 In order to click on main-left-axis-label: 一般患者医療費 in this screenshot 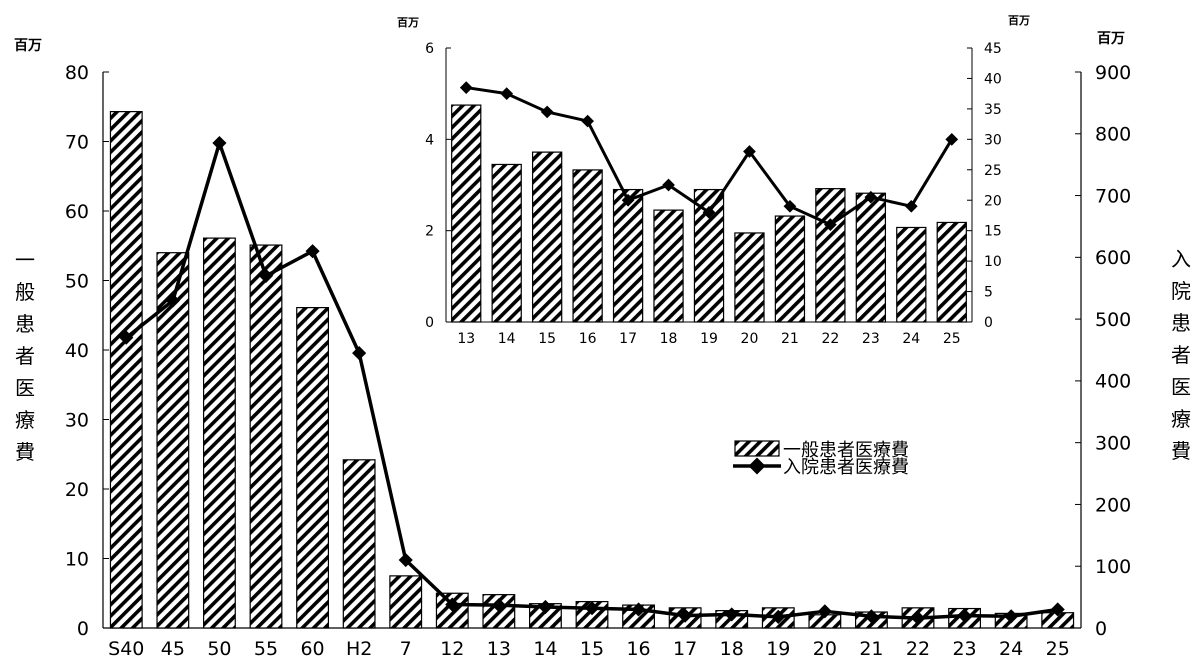, I will do `click(25, 356)`.